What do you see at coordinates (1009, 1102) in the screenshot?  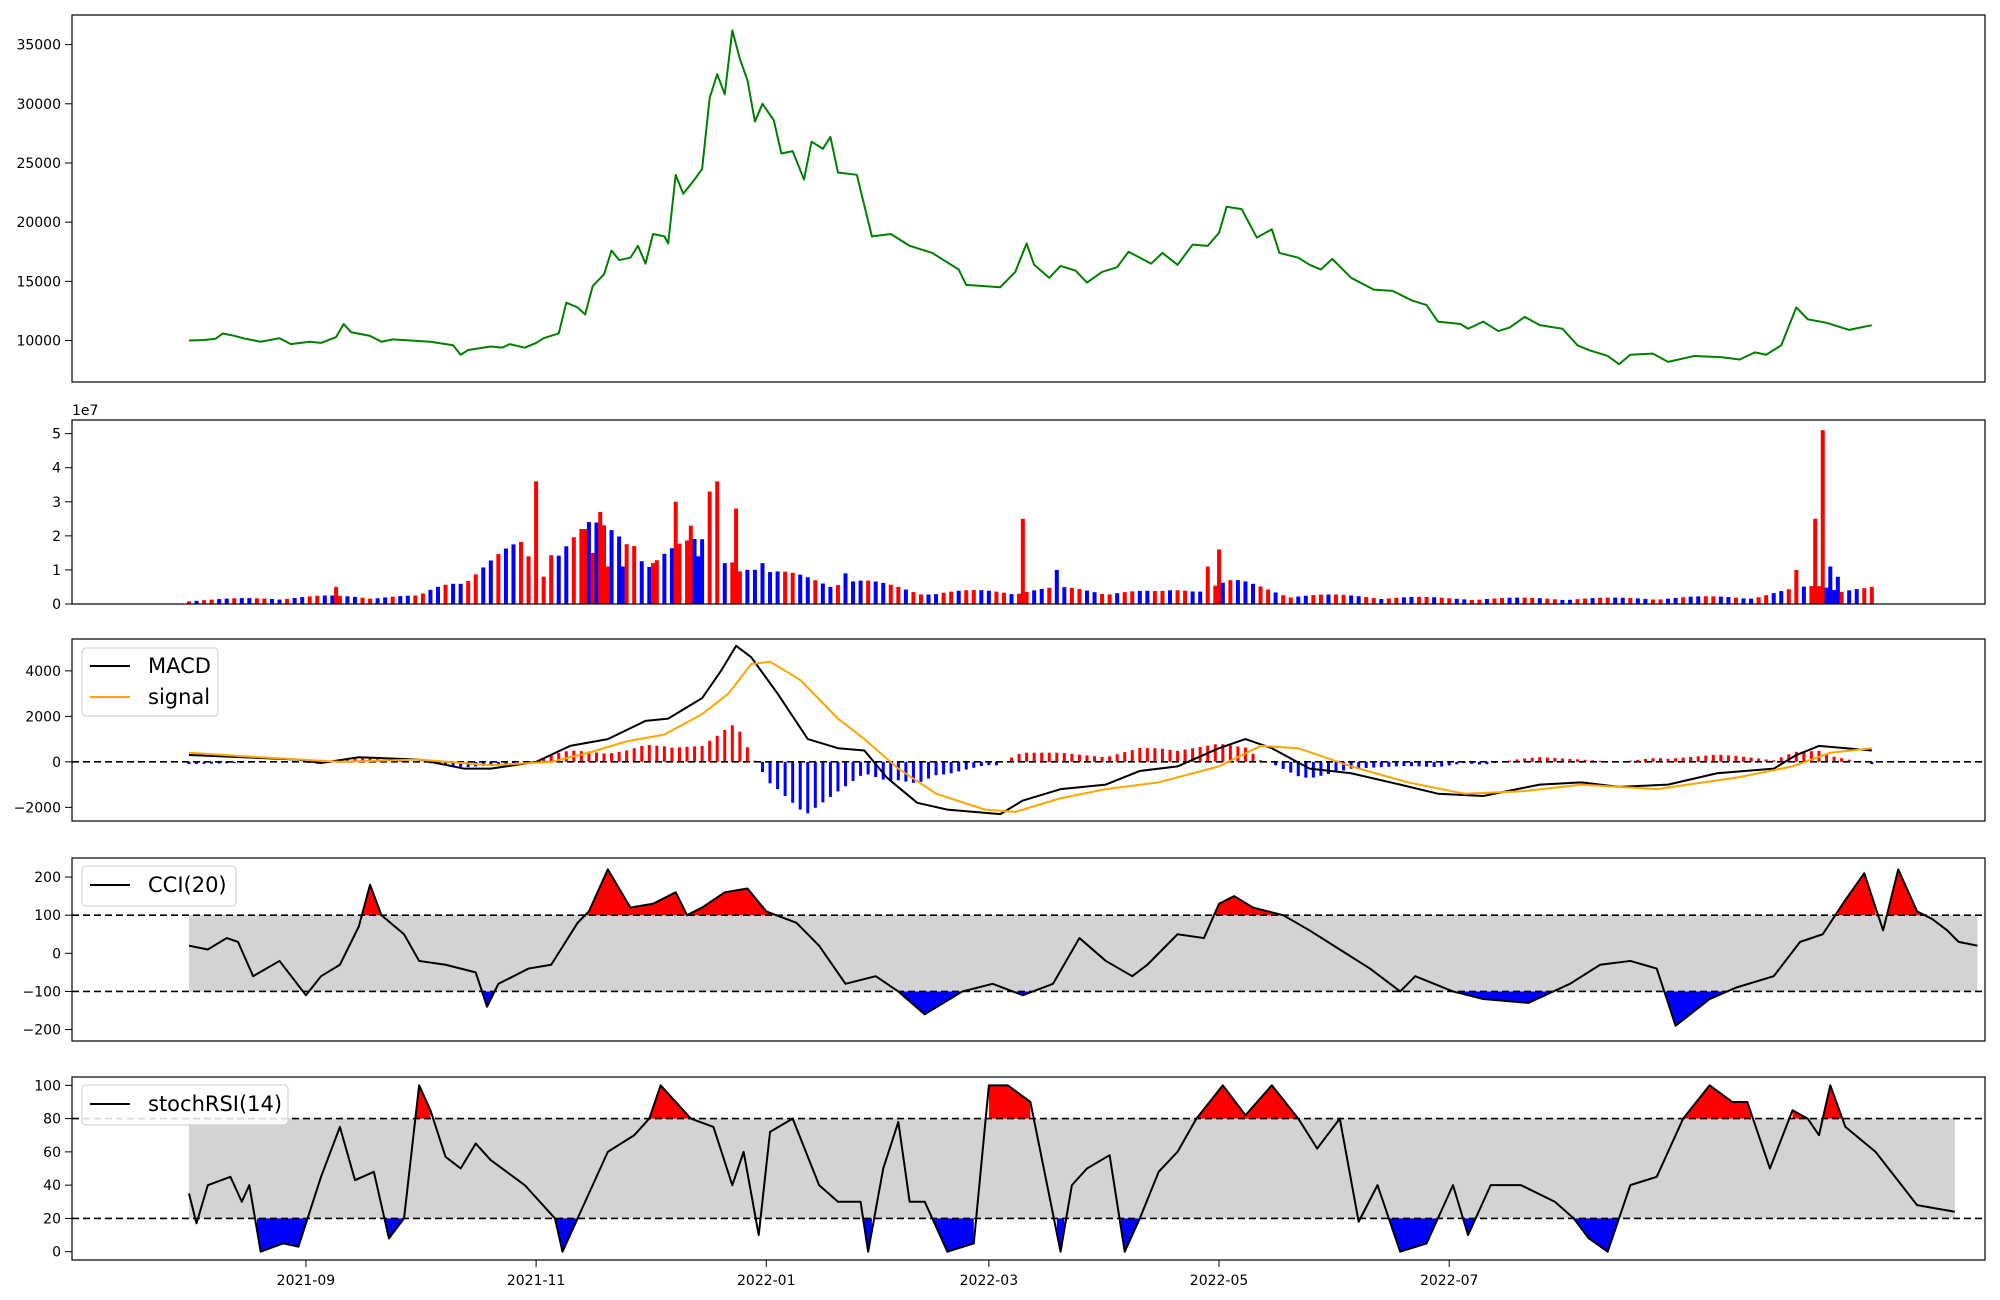 I see `stochrsi-overbought-fill` at bounding box center [1009, 1102].